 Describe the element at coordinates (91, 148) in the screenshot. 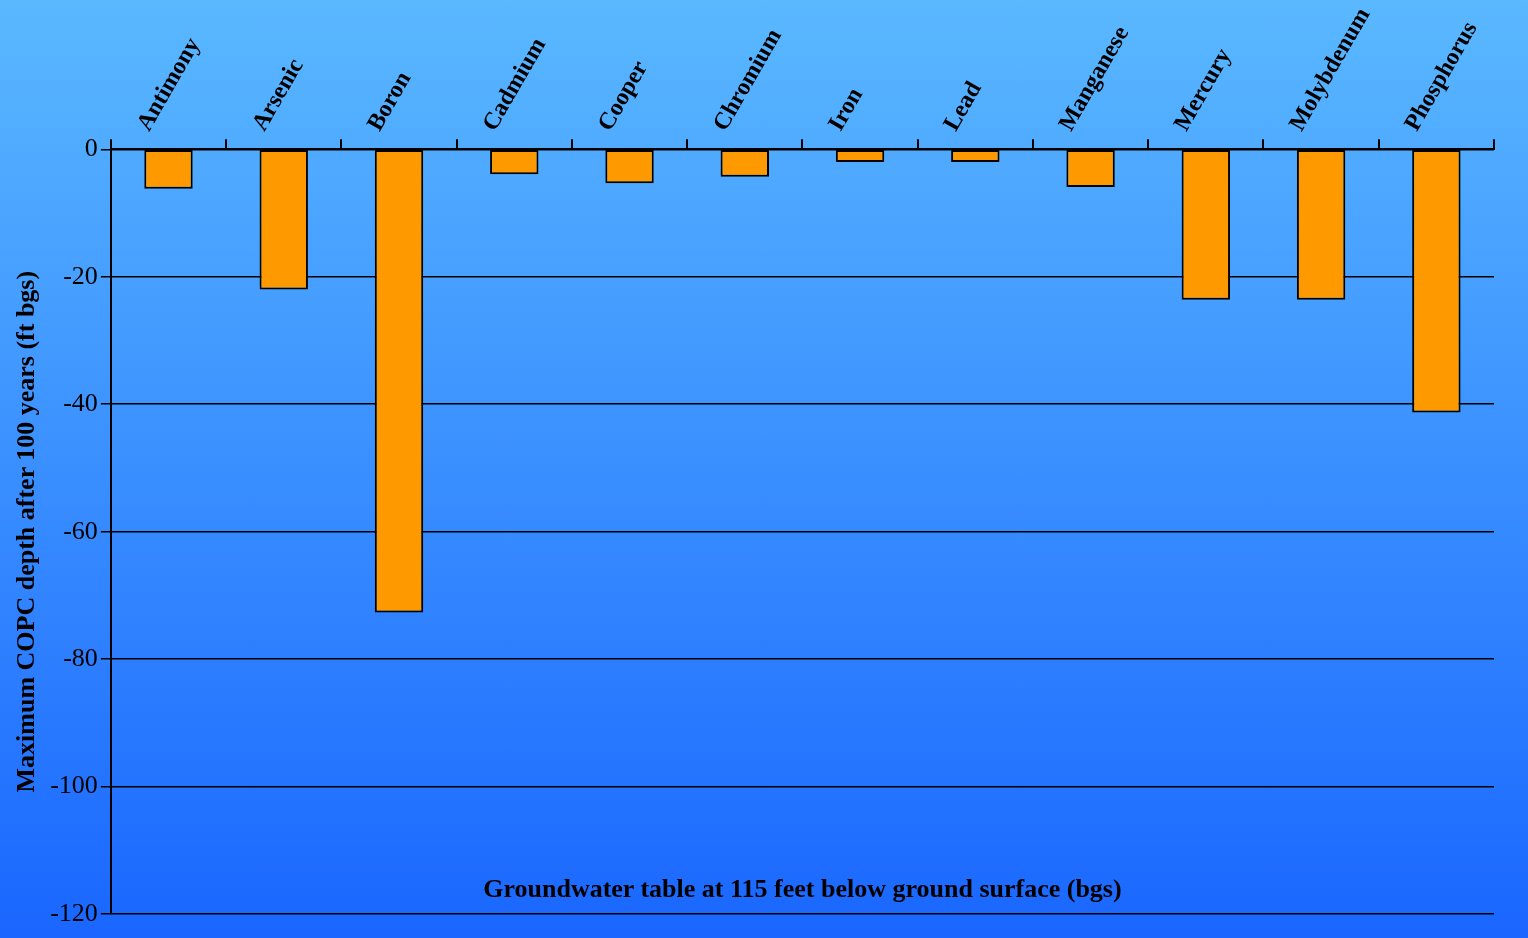

I see `y-tick-label: 0` at that location.